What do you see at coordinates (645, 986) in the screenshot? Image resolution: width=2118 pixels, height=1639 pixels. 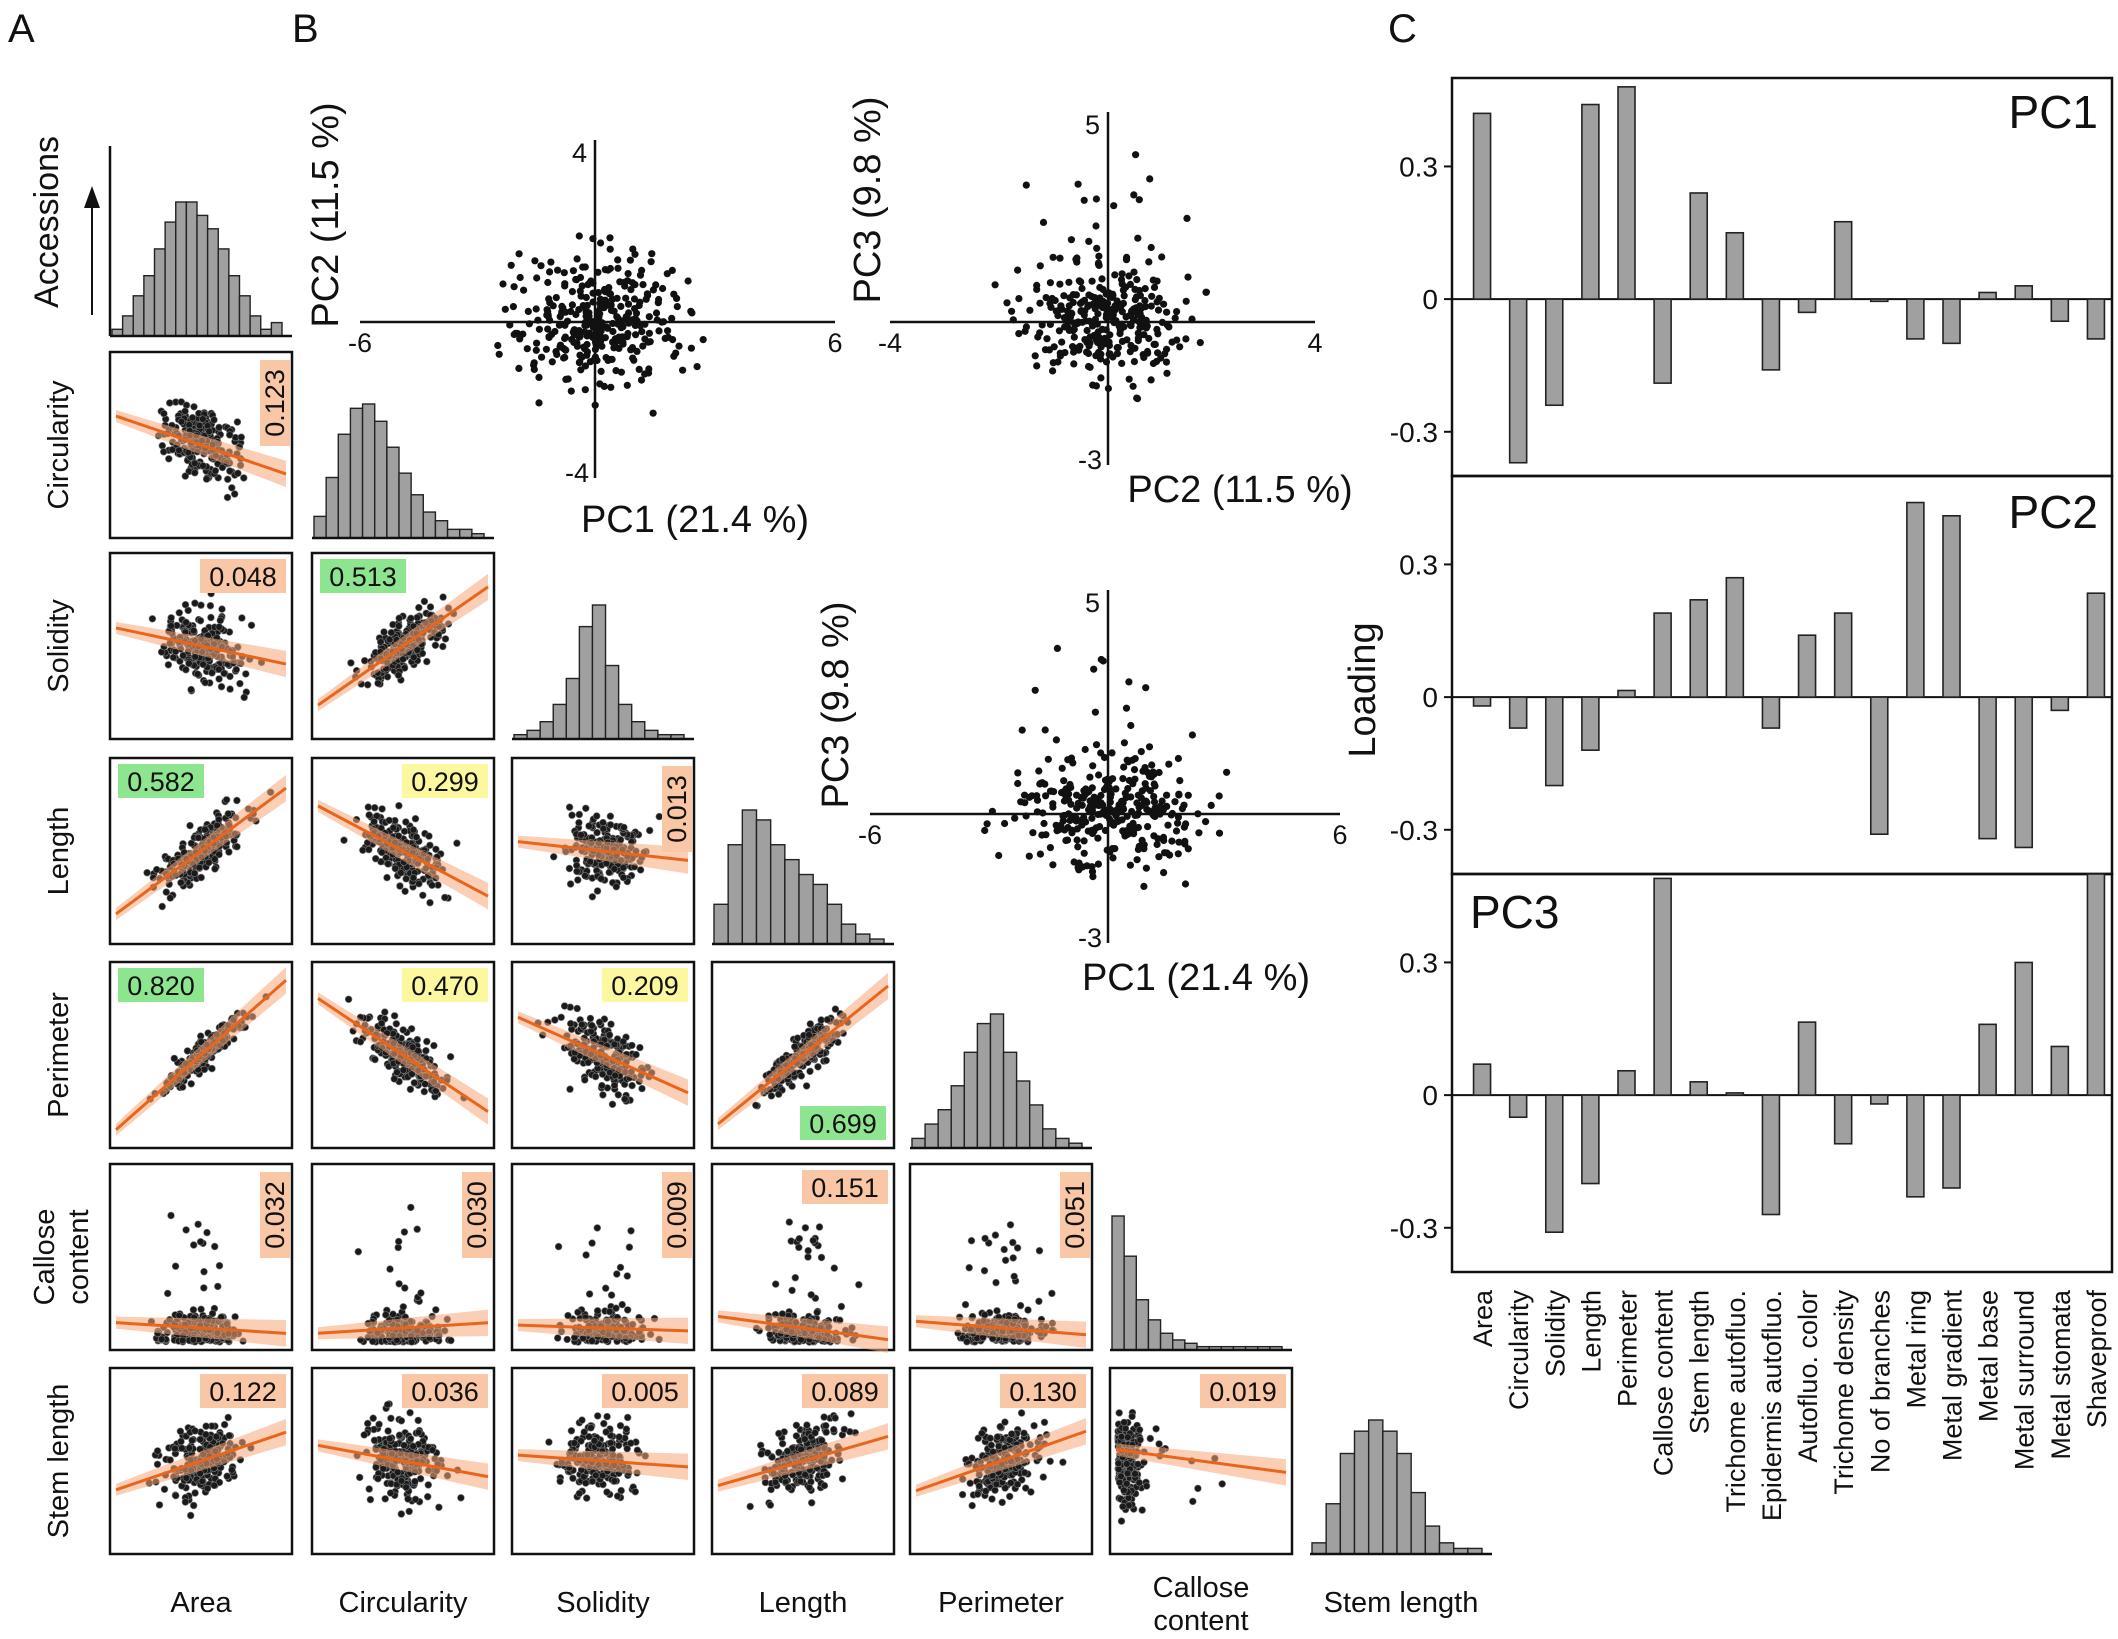 I see `r2-value: 0.209` at bounding box center [645, 986].